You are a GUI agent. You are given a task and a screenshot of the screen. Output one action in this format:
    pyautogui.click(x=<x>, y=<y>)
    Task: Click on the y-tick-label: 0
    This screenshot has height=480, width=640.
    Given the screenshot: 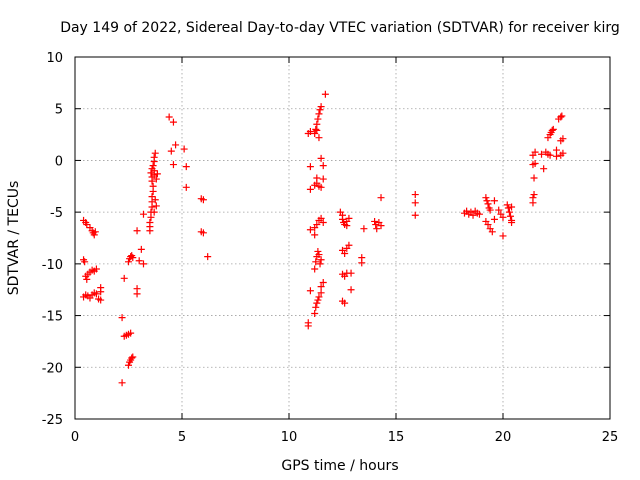 What is the action you would take?
    pyautogui.click(x=59, y=161)
    